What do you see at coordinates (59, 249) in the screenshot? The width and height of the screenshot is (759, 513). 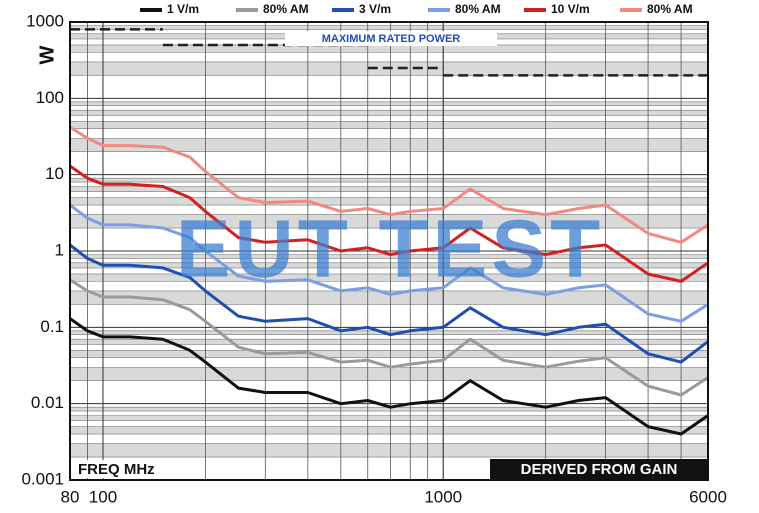 I see `y-tick-label: 1` at bounding box center [59, 249].